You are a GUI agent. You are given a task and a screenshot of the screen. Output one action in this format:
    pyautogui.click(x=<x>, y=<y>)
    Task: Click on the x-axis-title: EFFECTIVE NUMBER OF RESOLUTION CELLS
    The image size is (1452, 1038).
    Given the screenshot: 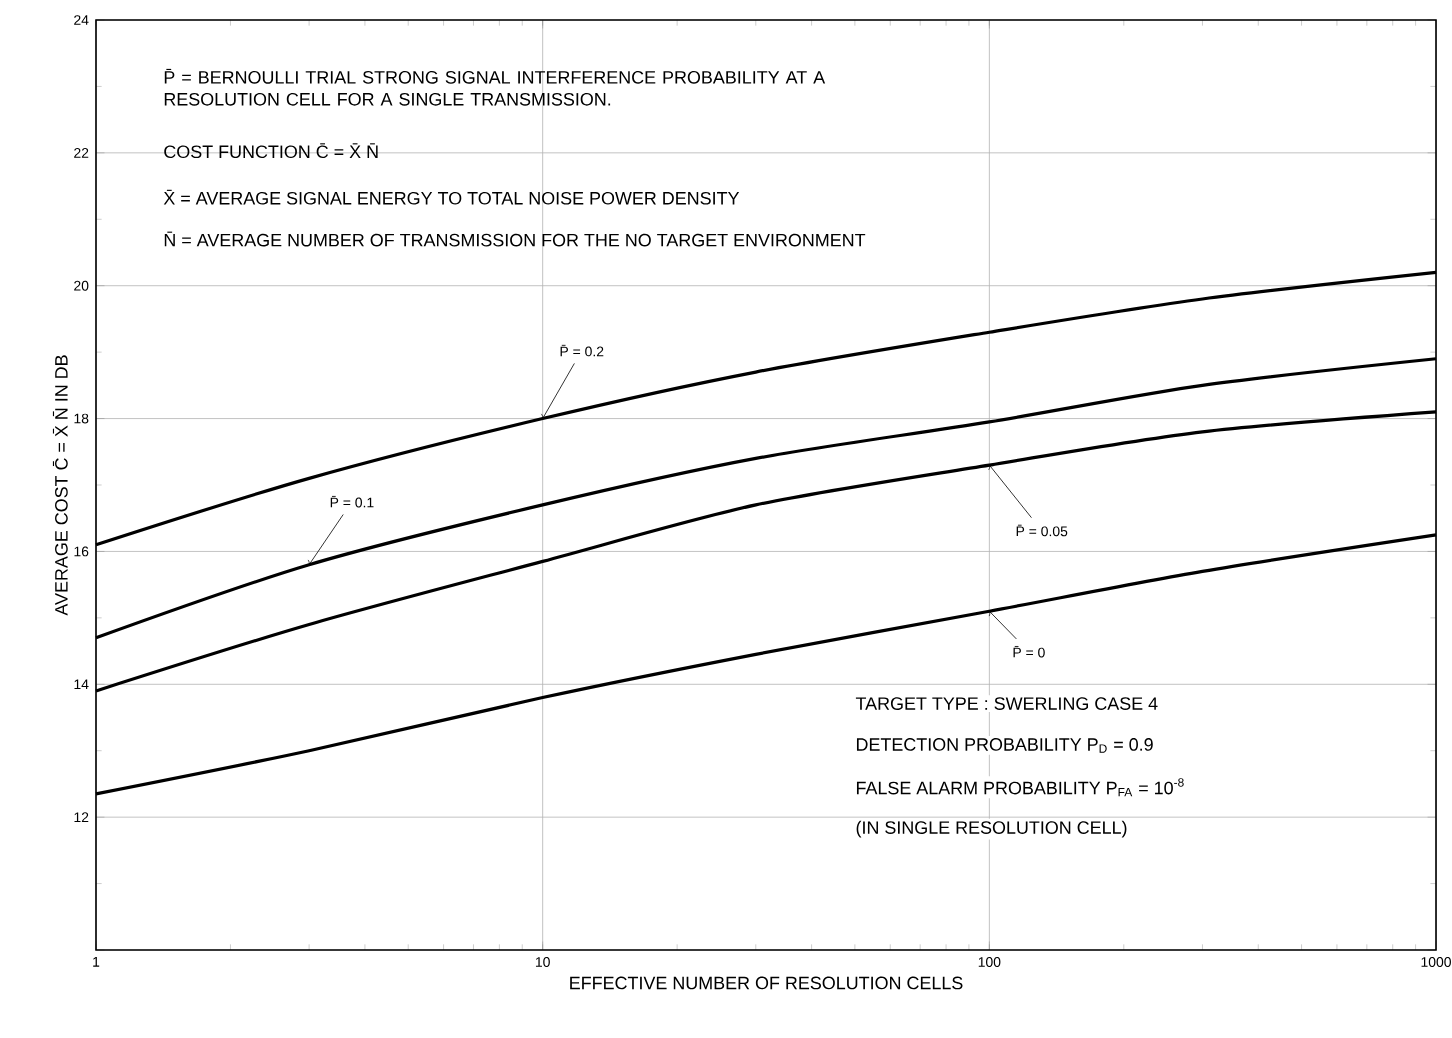 What is the action you would take?
    pyautogui.click(x=766, y=983)
    